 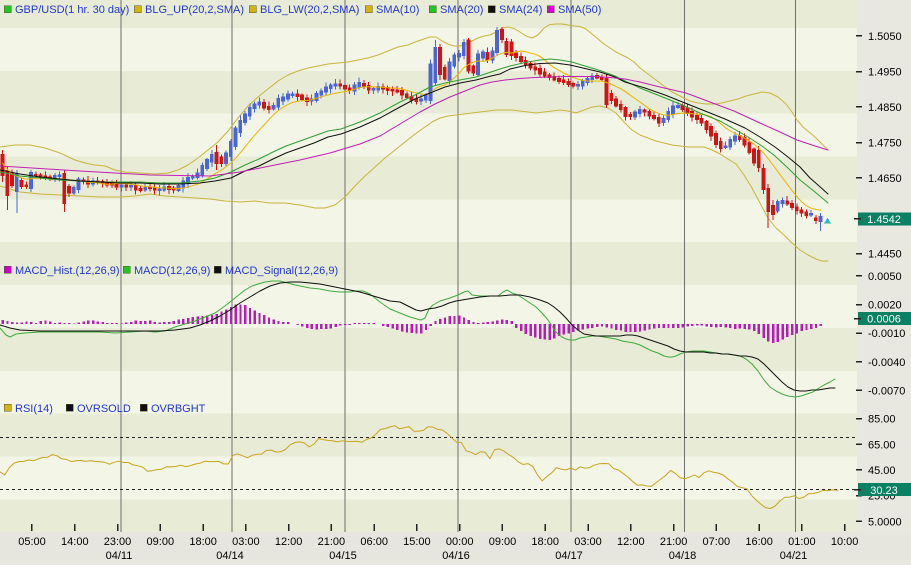 I want to click on svg-text: 1.5050, so click(x=885, y=37).